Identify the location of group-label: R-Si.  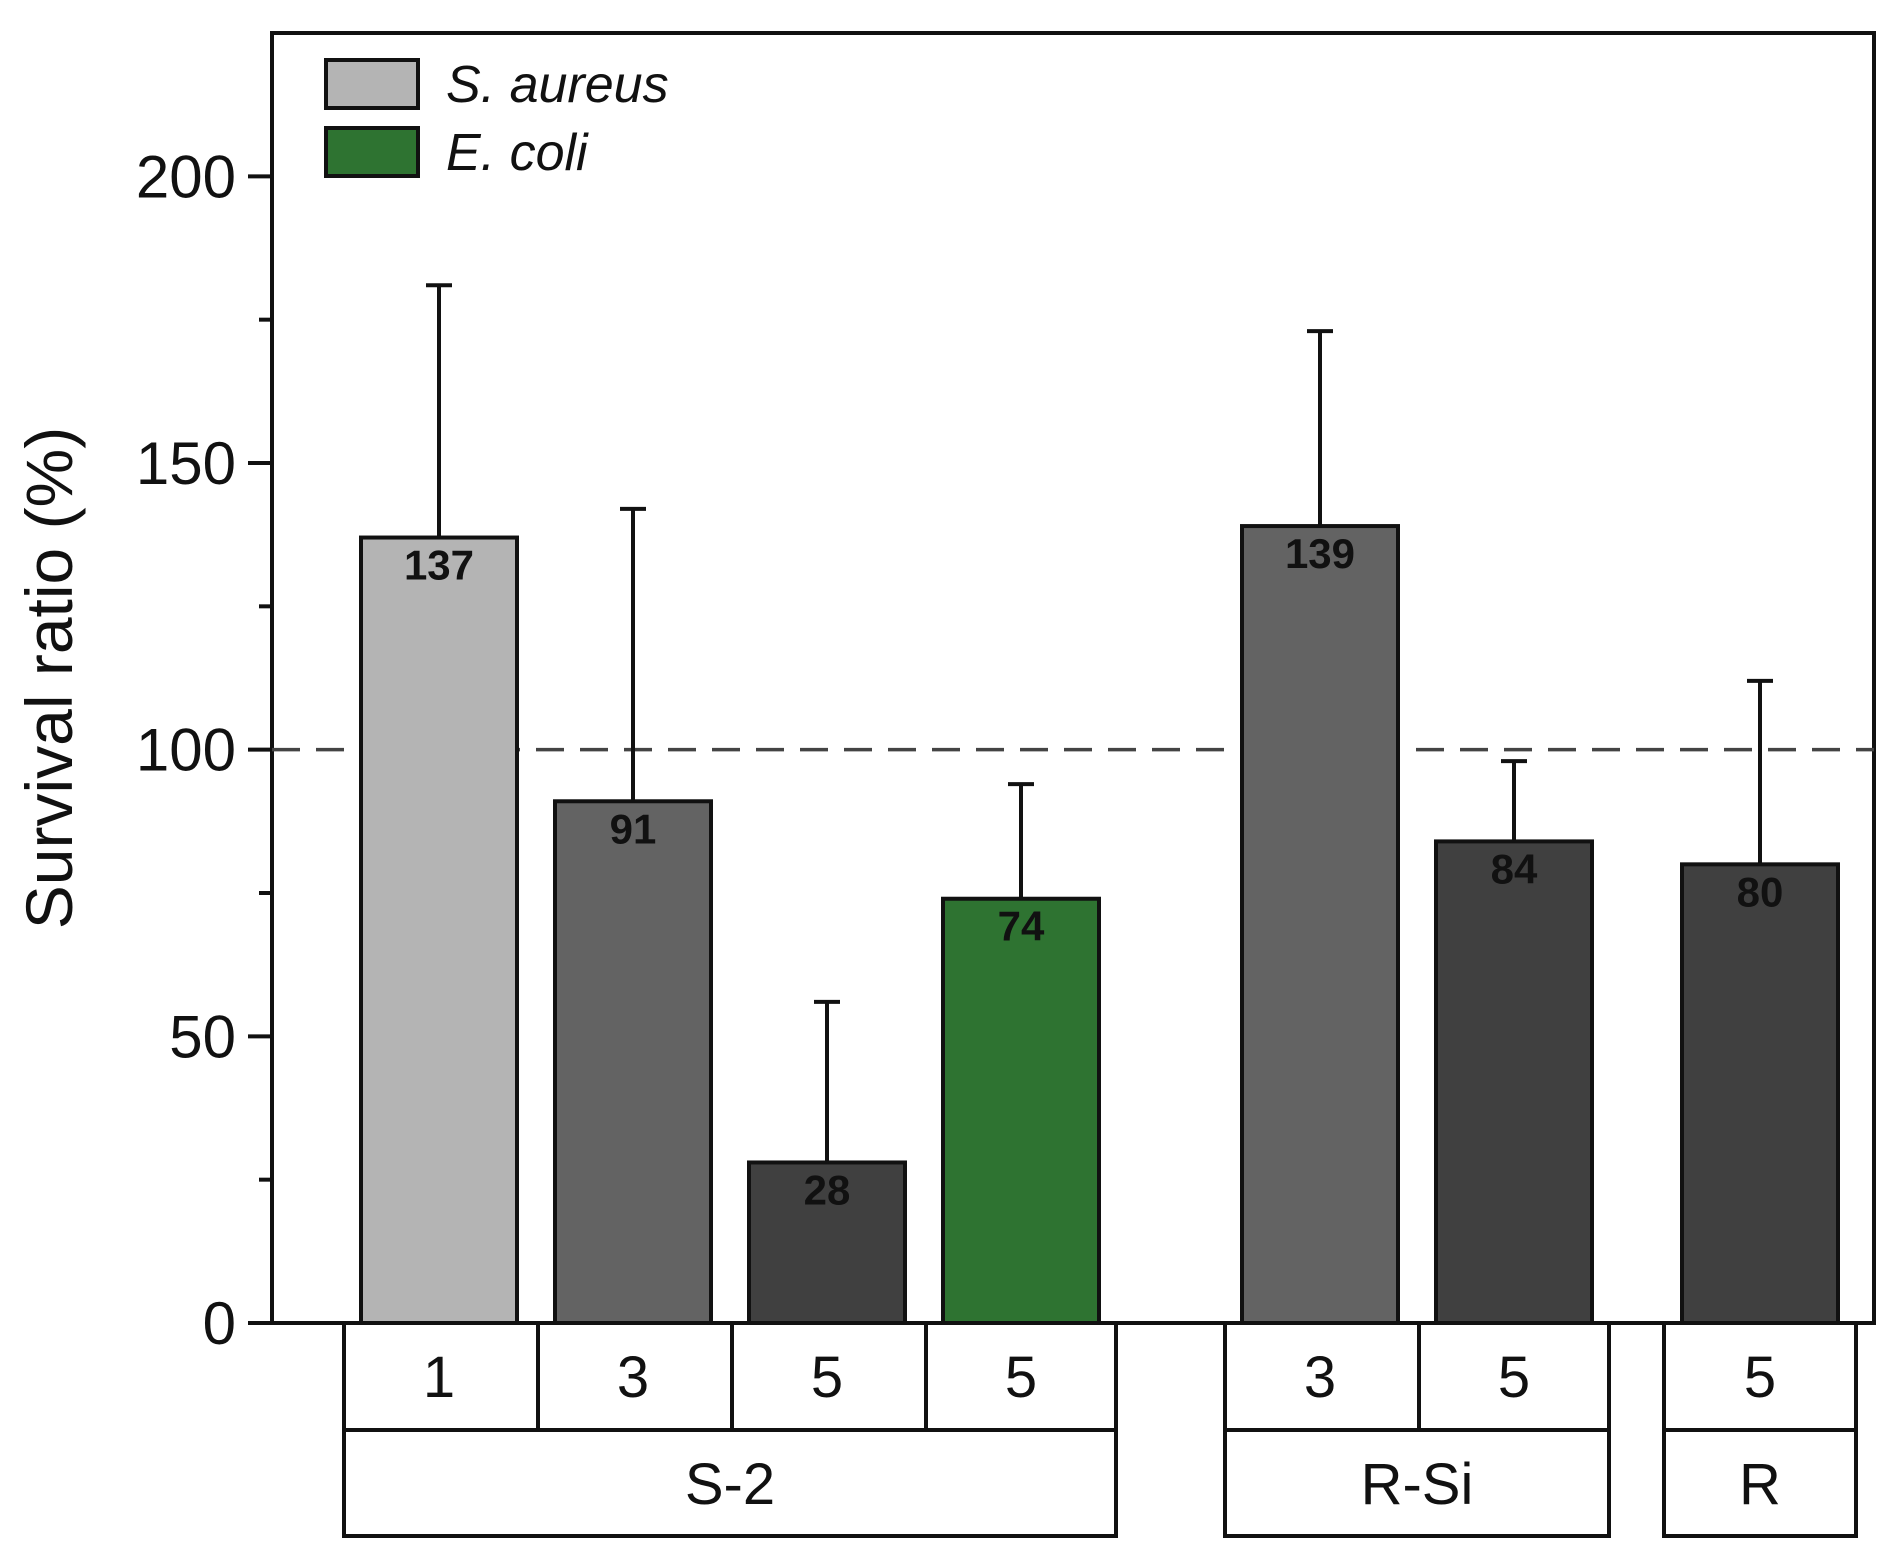
(1417, 1484).